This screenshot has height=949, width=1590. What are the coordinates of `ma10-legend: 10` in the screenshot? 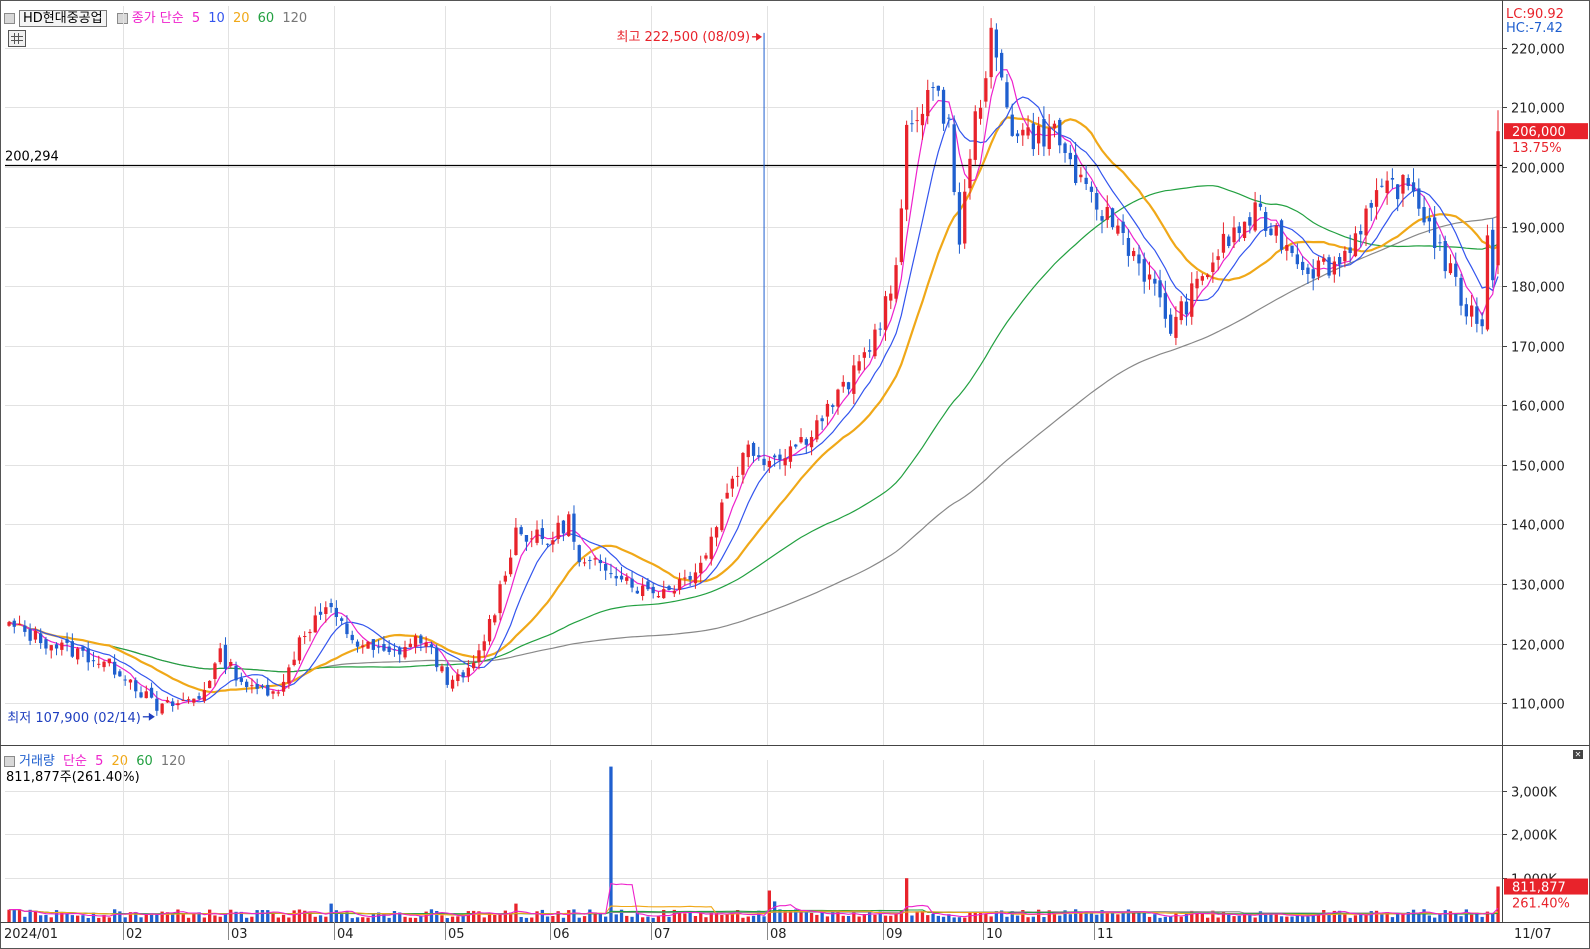 It's located at (216, 18).